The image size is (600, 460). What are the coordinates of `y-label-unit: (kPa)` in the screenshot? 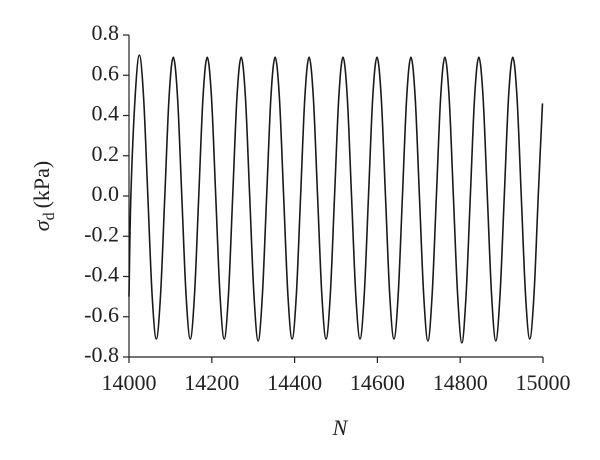 It's located at (41, 185).